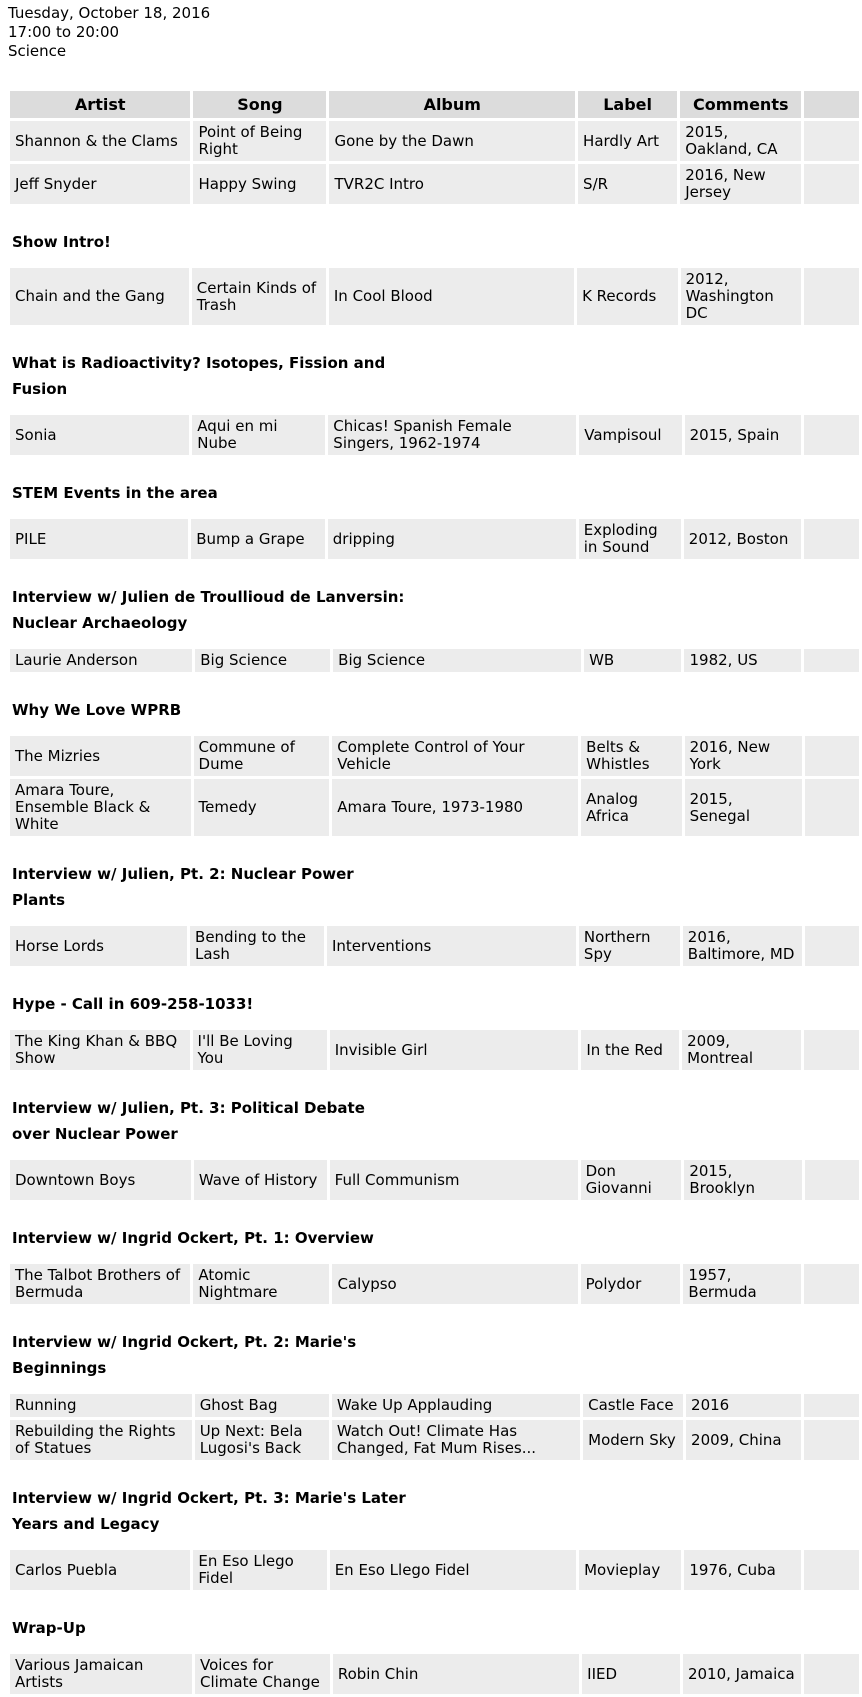 The width and height of the screenshot is (862, 1697). Describe the element at coordinates (261, 1405) in the screenshot. I see `song-cell: Ghost Bag` at that location.